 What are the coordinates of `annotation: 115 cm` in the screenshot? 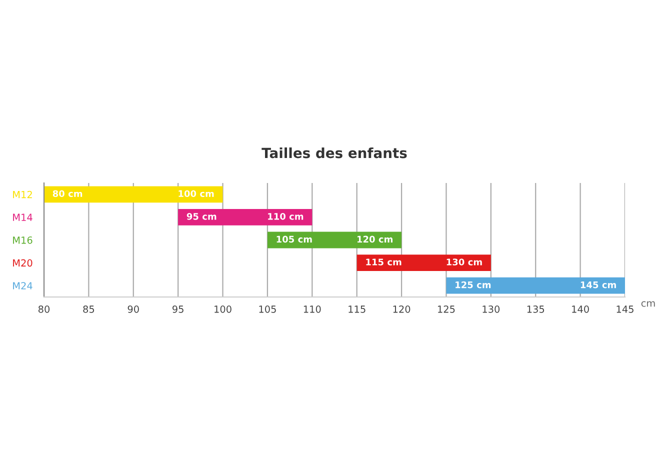 It's located at (384, 262).